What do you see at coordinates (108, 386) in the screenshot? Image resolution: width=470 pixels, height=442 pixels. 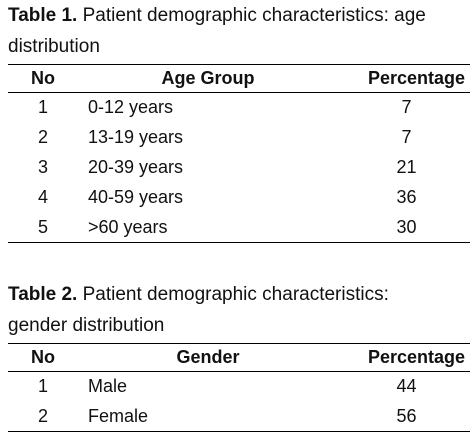 I see `table-cell: Male` at bounding box center [108, 386].